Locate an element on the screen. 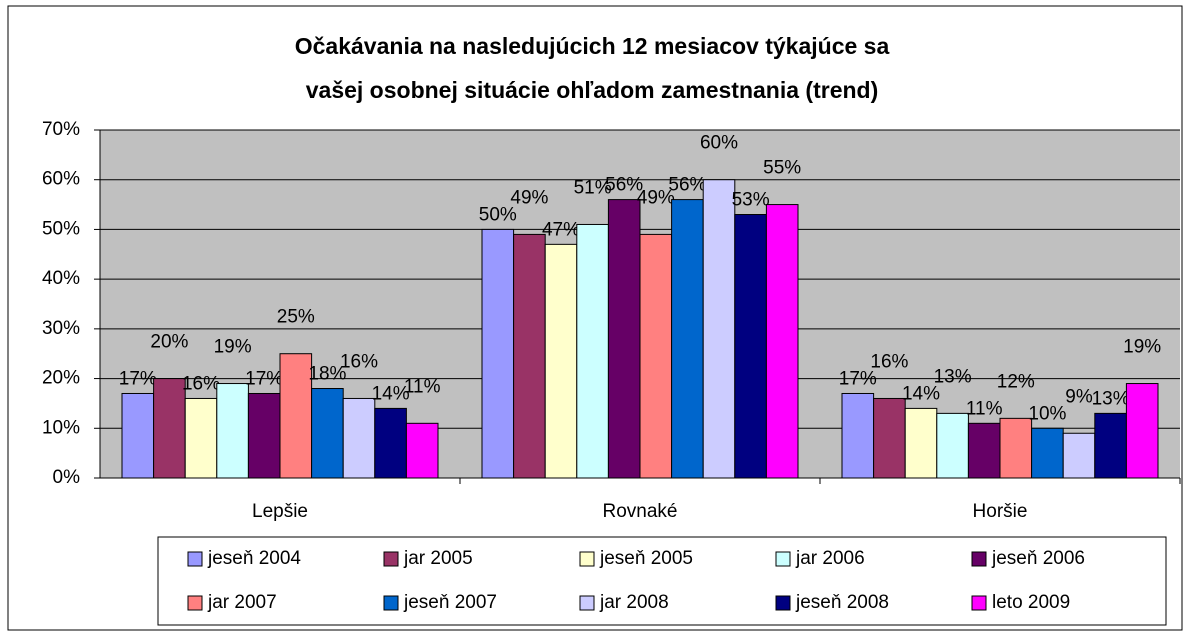  x-tick-label: Lepšie is located at coordinates (280, 511).